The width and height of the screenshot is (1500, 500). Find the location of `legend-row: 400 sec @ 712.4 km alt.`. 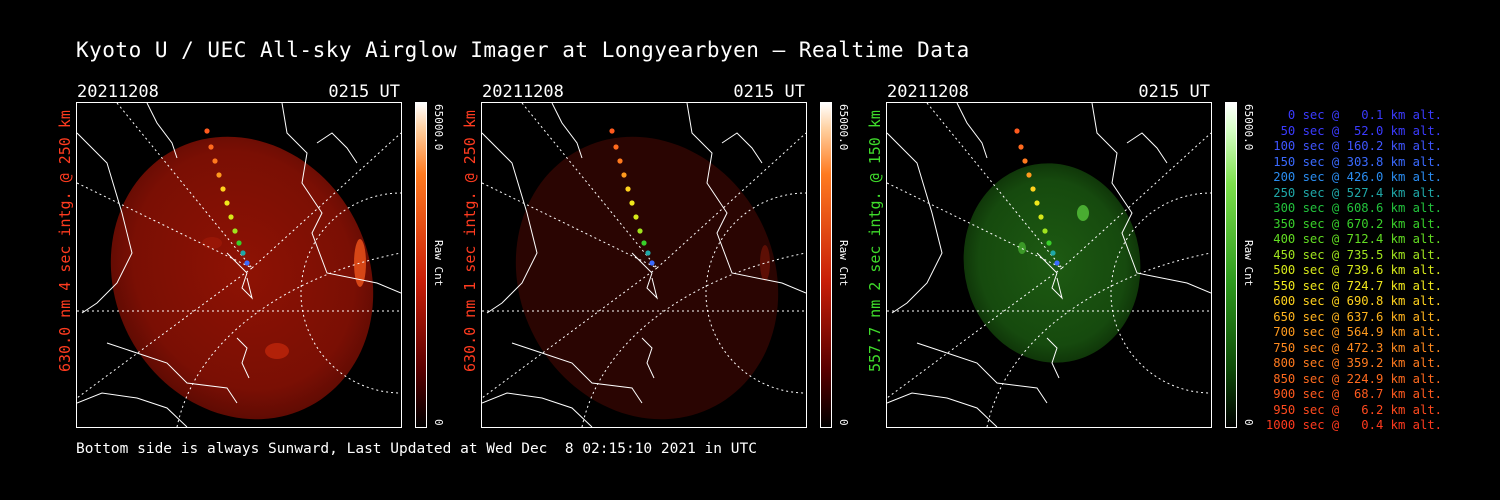

legend-row: 400 sec @ 712.4 km alt. is located at coordinates (1357, 239).